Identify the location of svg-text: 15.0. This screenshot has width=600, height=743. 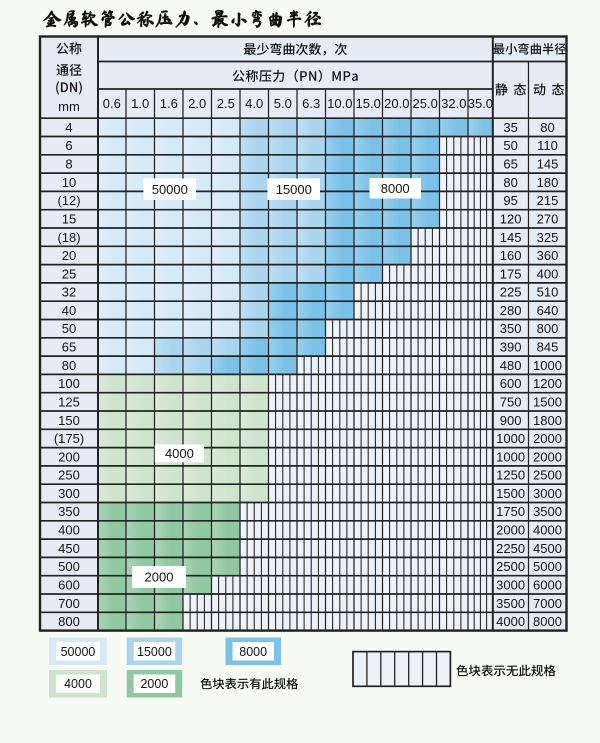
(368, 103).